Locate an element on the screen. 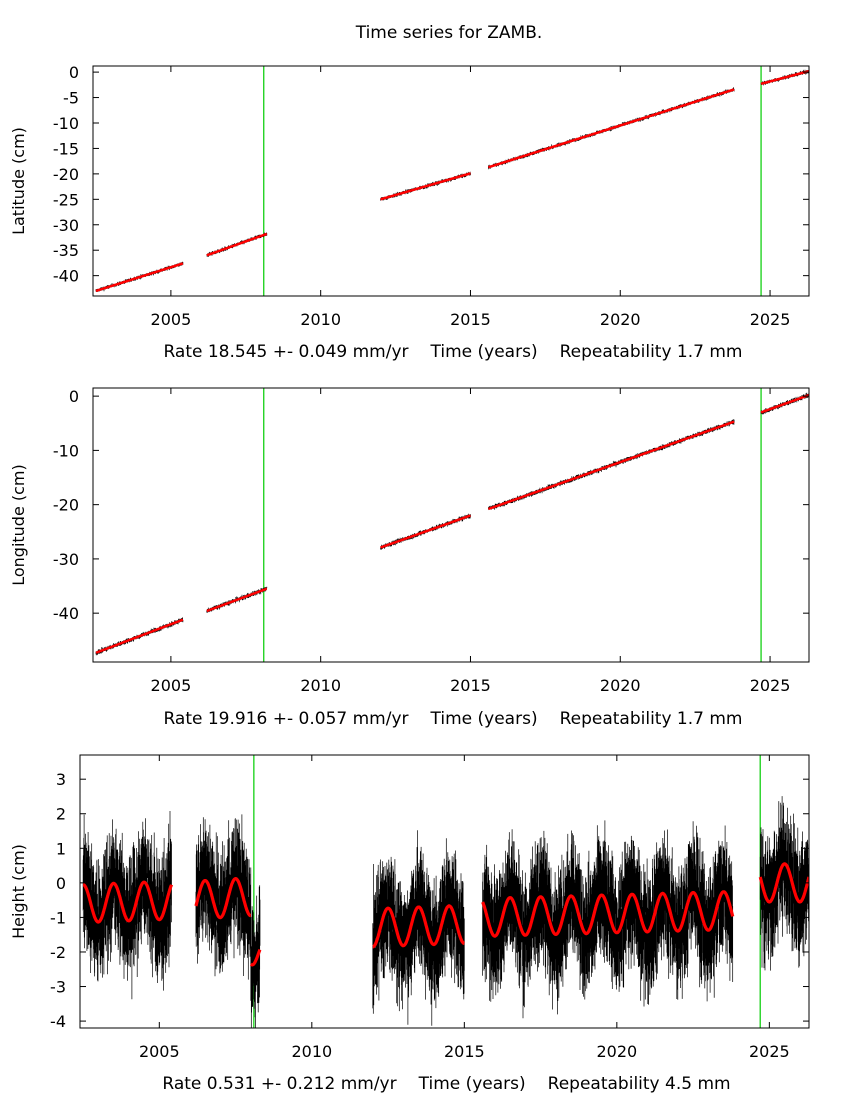 The width and height of the screenshot is (850, 1100). y-tick-label: -25 is located at coordinates (66, 199).